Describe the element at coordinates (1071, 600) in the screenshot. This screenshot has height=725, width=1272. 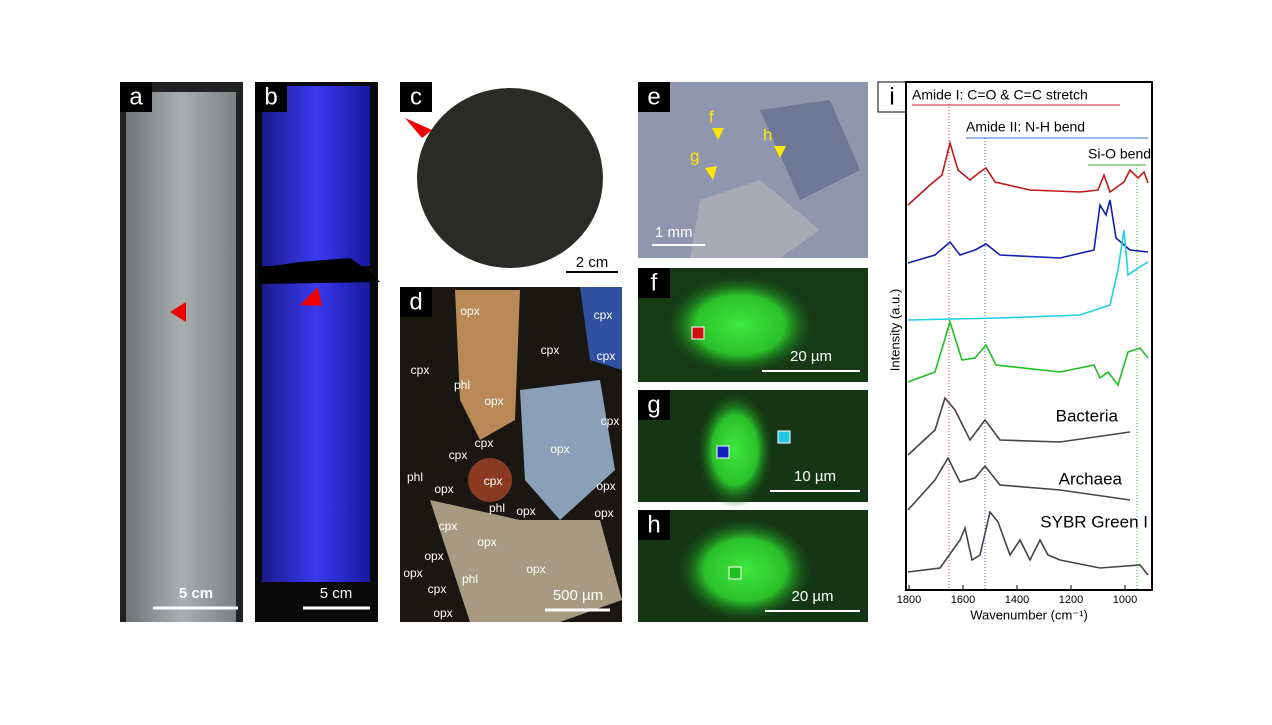
I see `x-tick-label: 1200` at that location.